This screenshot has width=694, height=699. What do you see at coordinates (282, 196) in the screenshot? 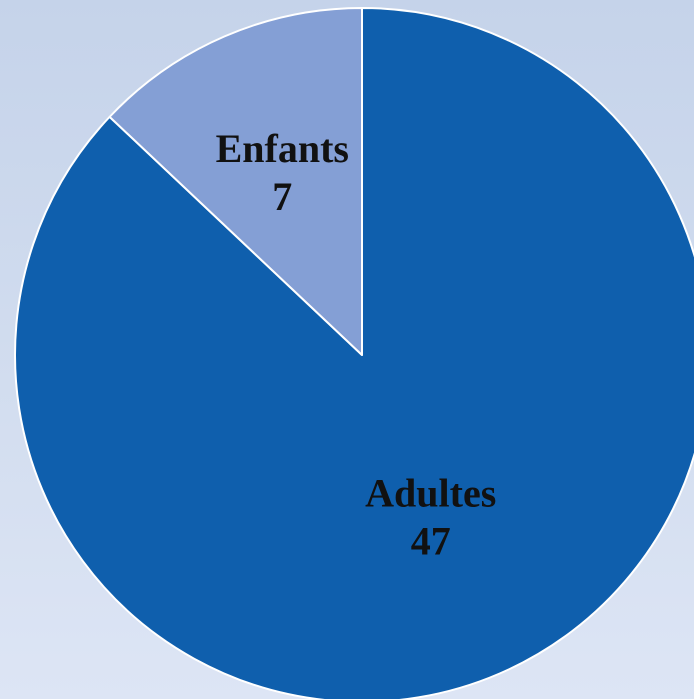
I see `slice-value-enfants: 7` at bounding box center [282, 196].